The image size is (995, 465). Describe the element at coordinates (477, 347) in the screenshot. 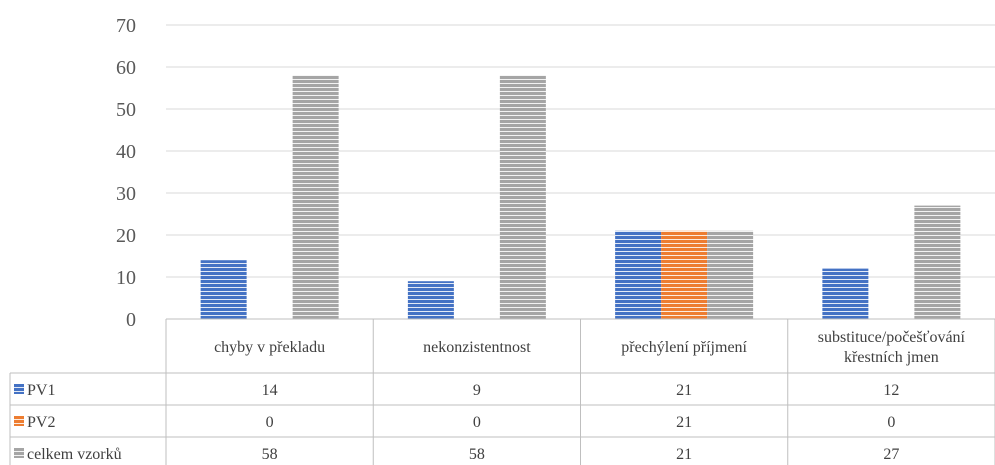

I see `category-label: nekonzistentnost` at that location.